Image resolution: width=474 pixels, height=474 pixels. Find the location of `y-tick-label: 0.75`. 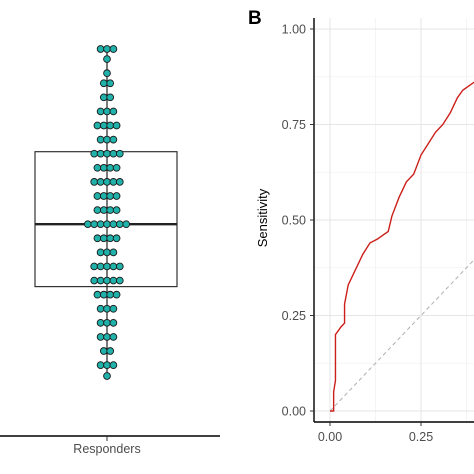

y-tick-label: 0.75 is located at coordinates (294, 125).